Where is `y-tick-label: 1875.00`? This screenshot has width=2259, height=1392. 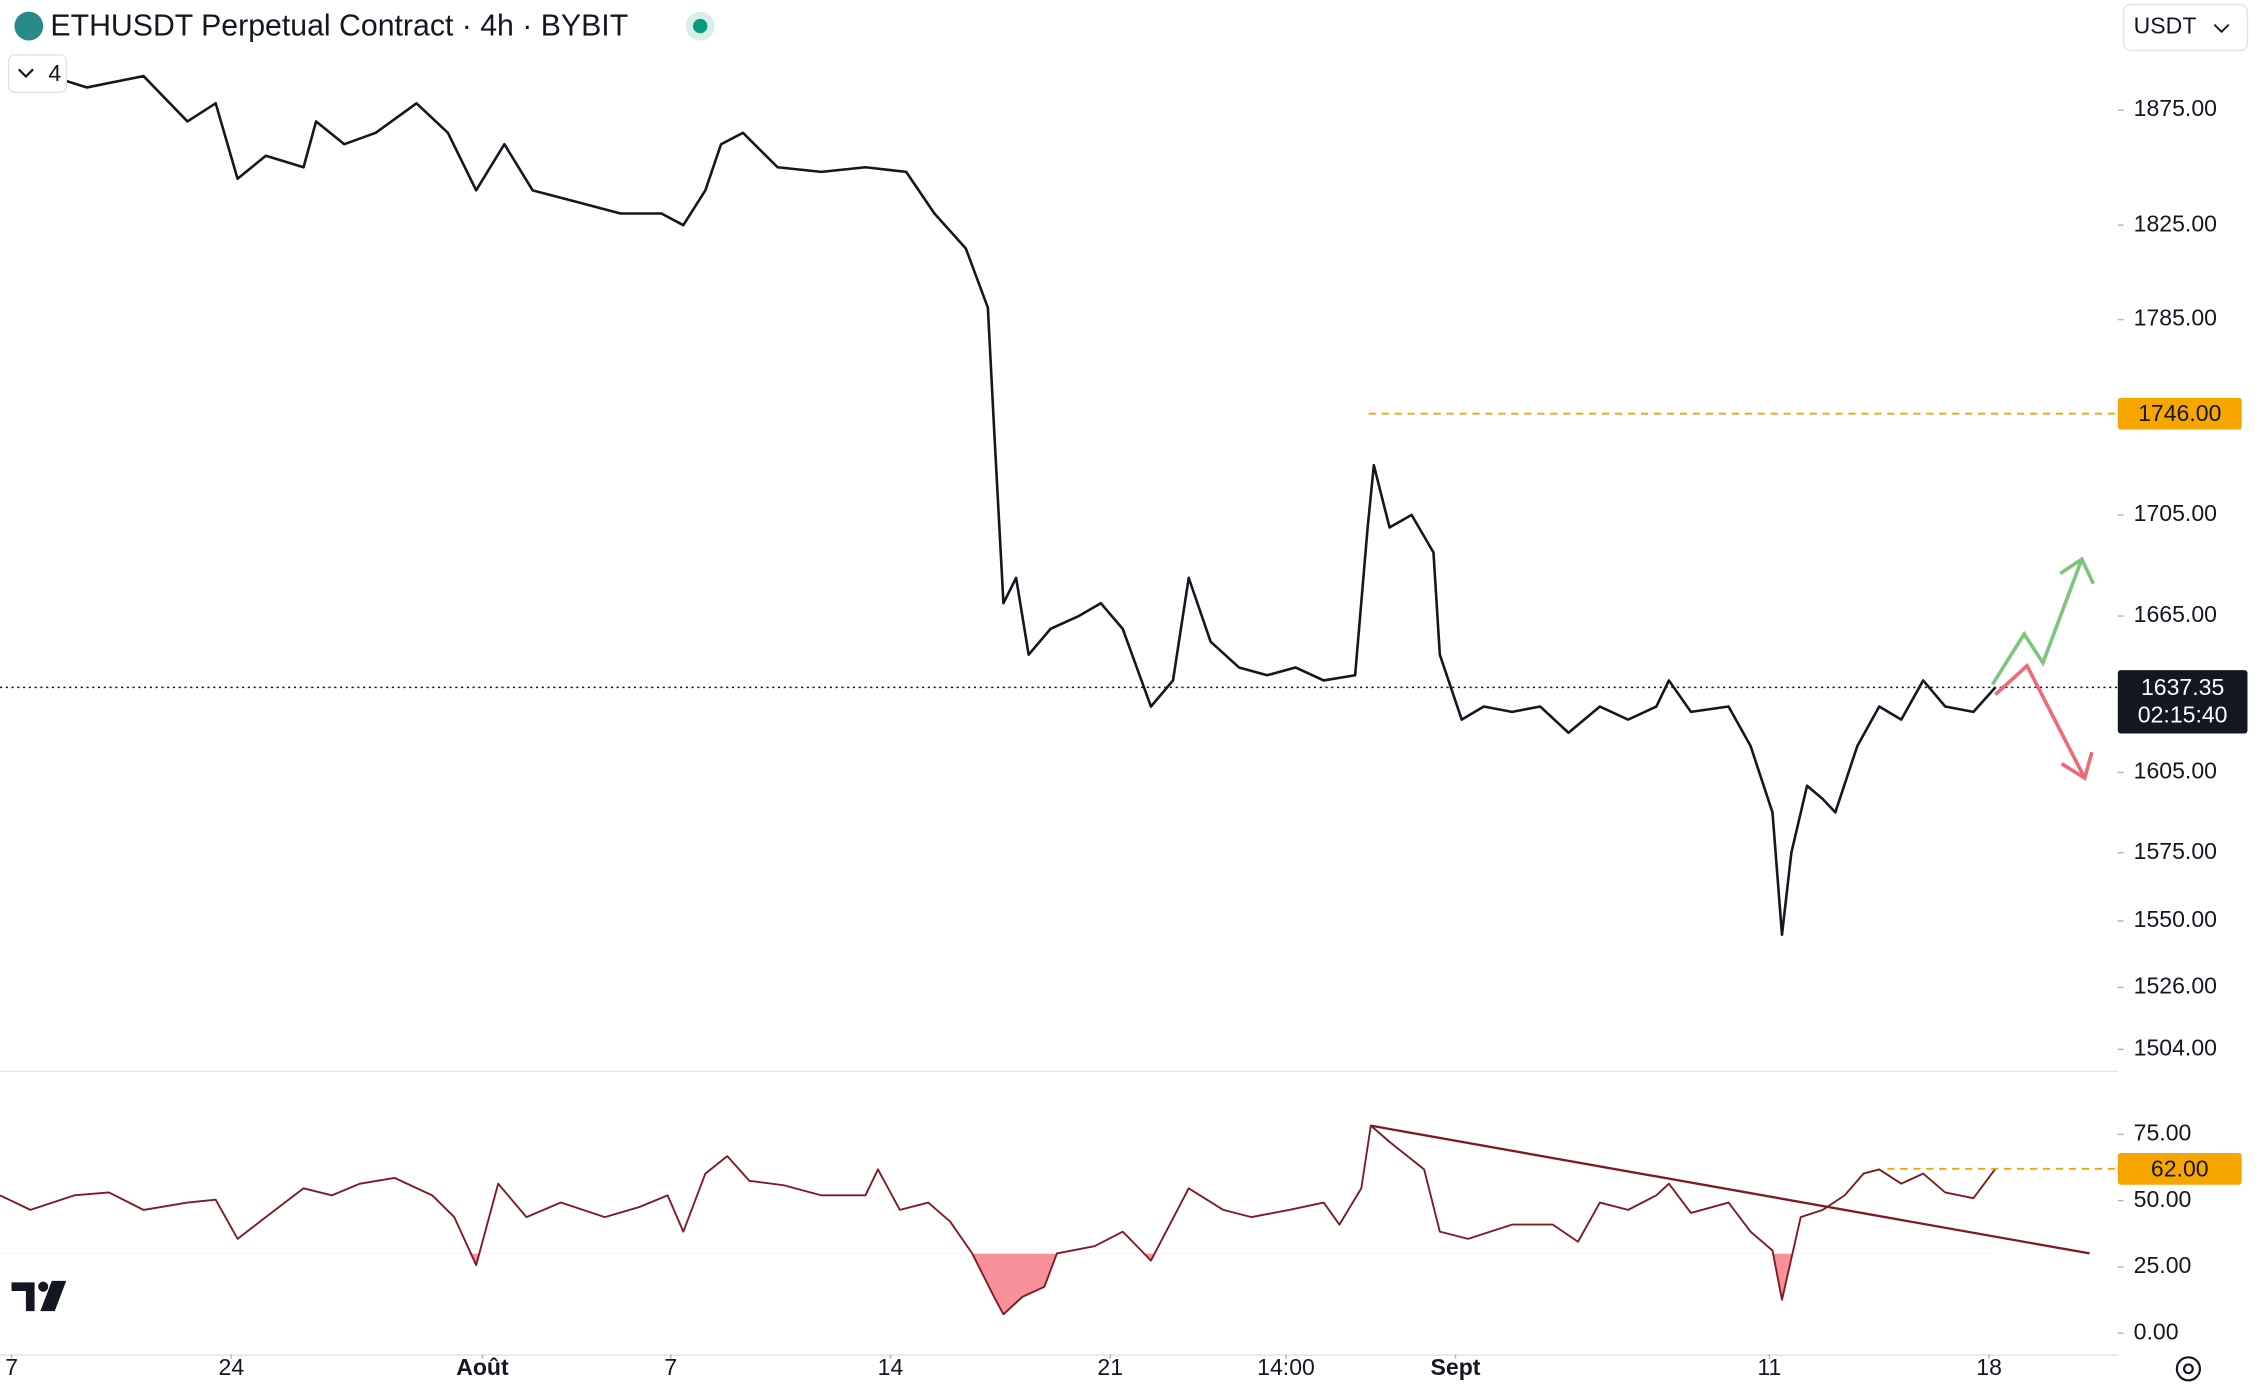
y-tick-label: 1875.00 is located at coordinates (2175, 108).